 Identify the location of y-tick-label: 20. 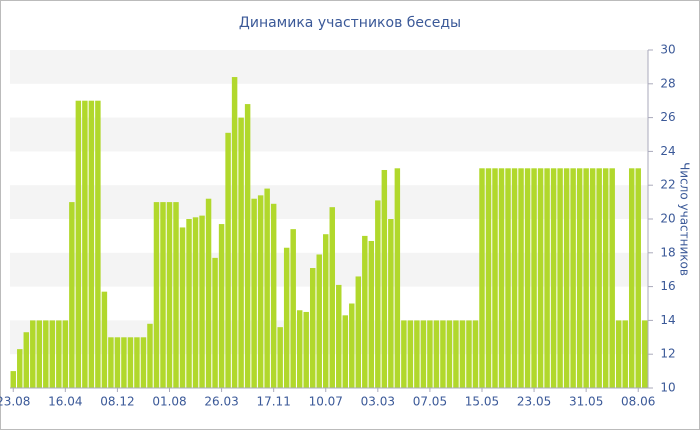
(667, 219).